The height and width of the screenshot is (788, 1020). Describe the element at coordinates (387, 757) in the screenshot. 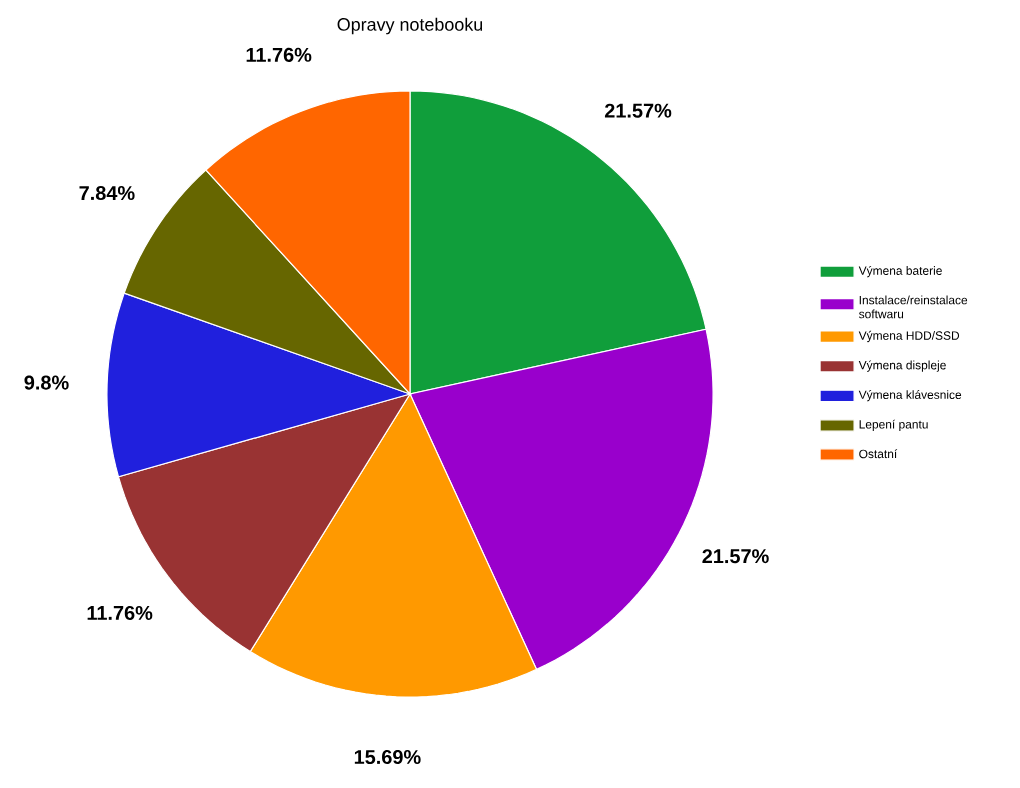

I see `data-label: 15.69%` at that location.